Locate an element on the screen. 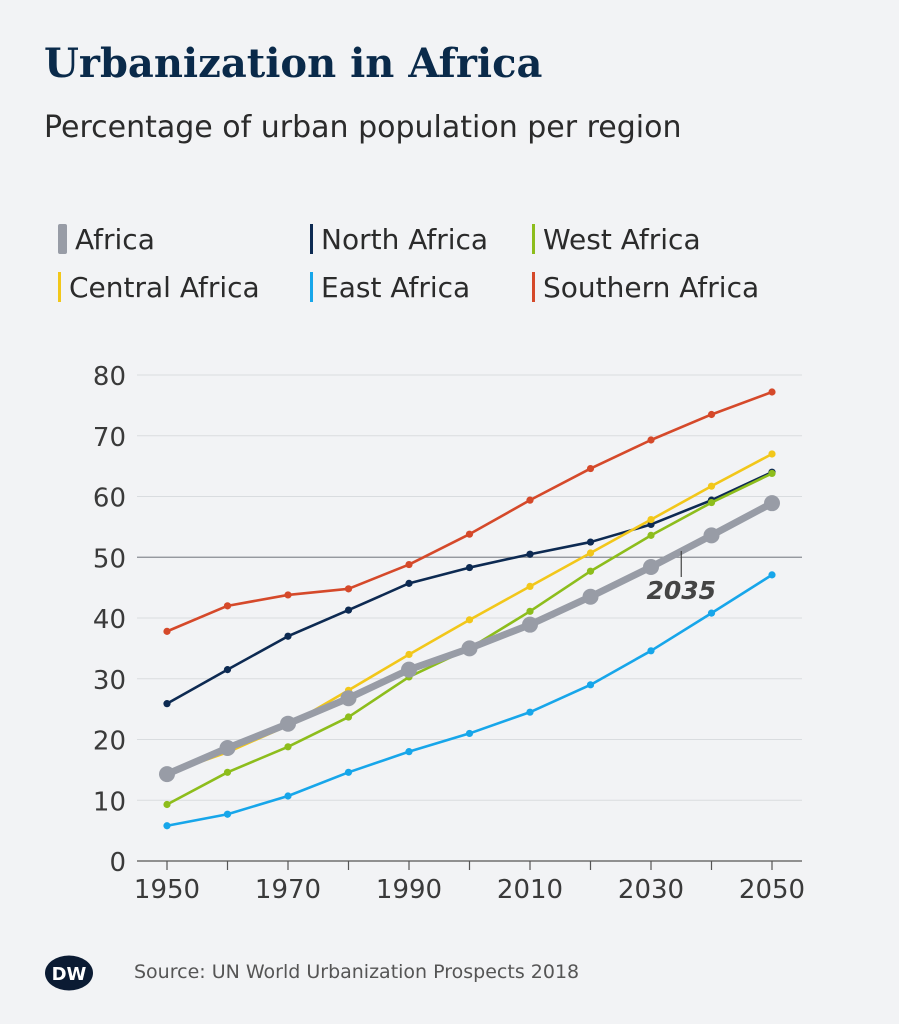 The width and height of the screenshot is (899, 1024). legend-item-southern-africa: Southern Africa is located at coordinates (662, 287).